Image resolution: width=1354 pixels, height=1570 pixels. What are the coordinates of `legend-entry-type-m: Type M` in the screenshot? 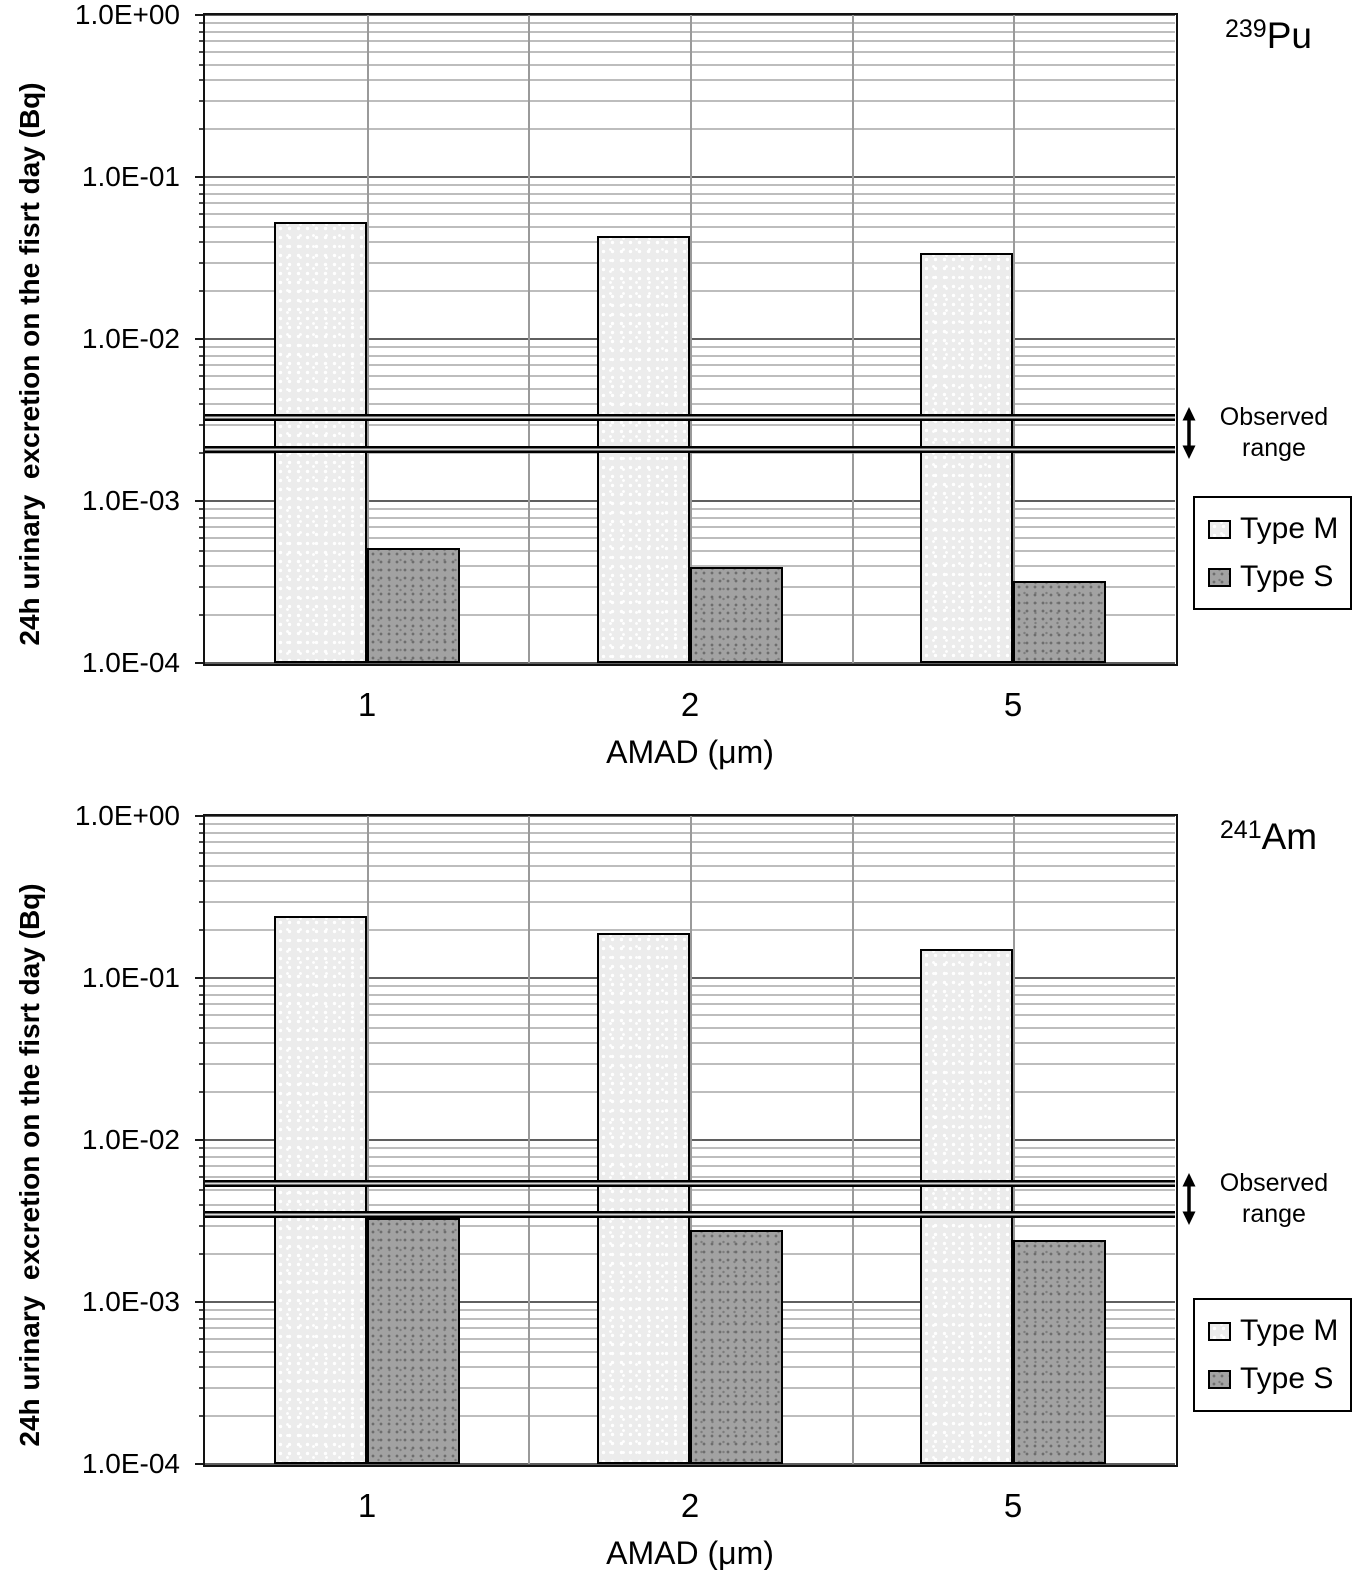 It's located at (1279, 1331).